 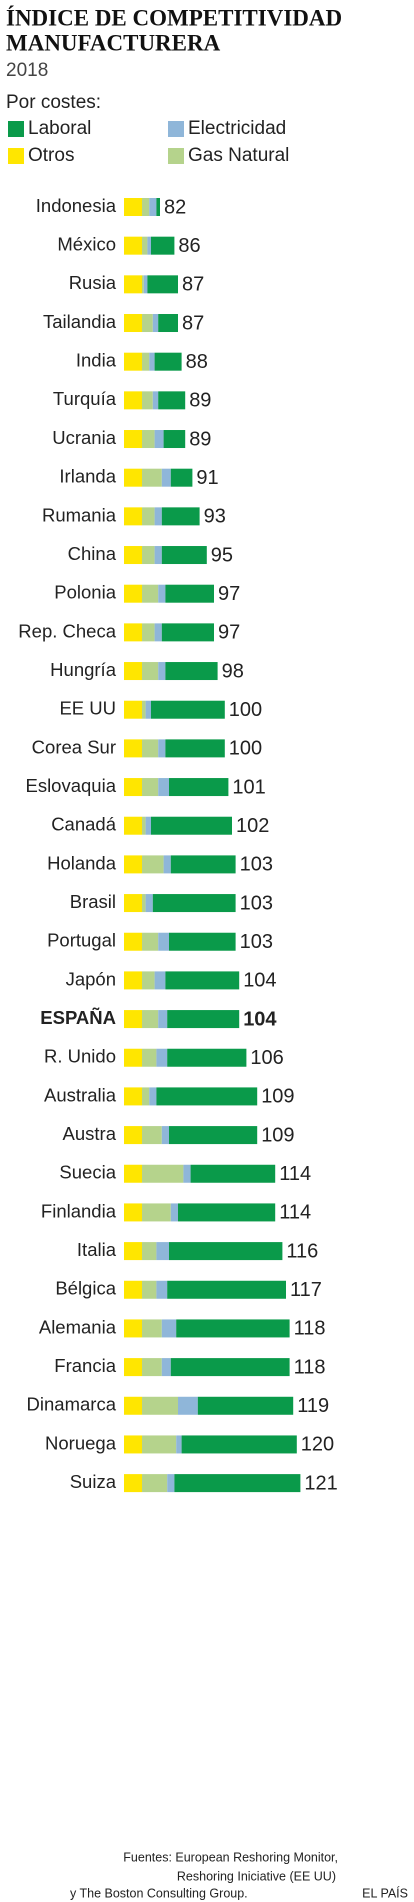 What do you see at coordinates (193, 323) in the screenshot?
I see `total-label: 87` at bounding box center [193, 323].